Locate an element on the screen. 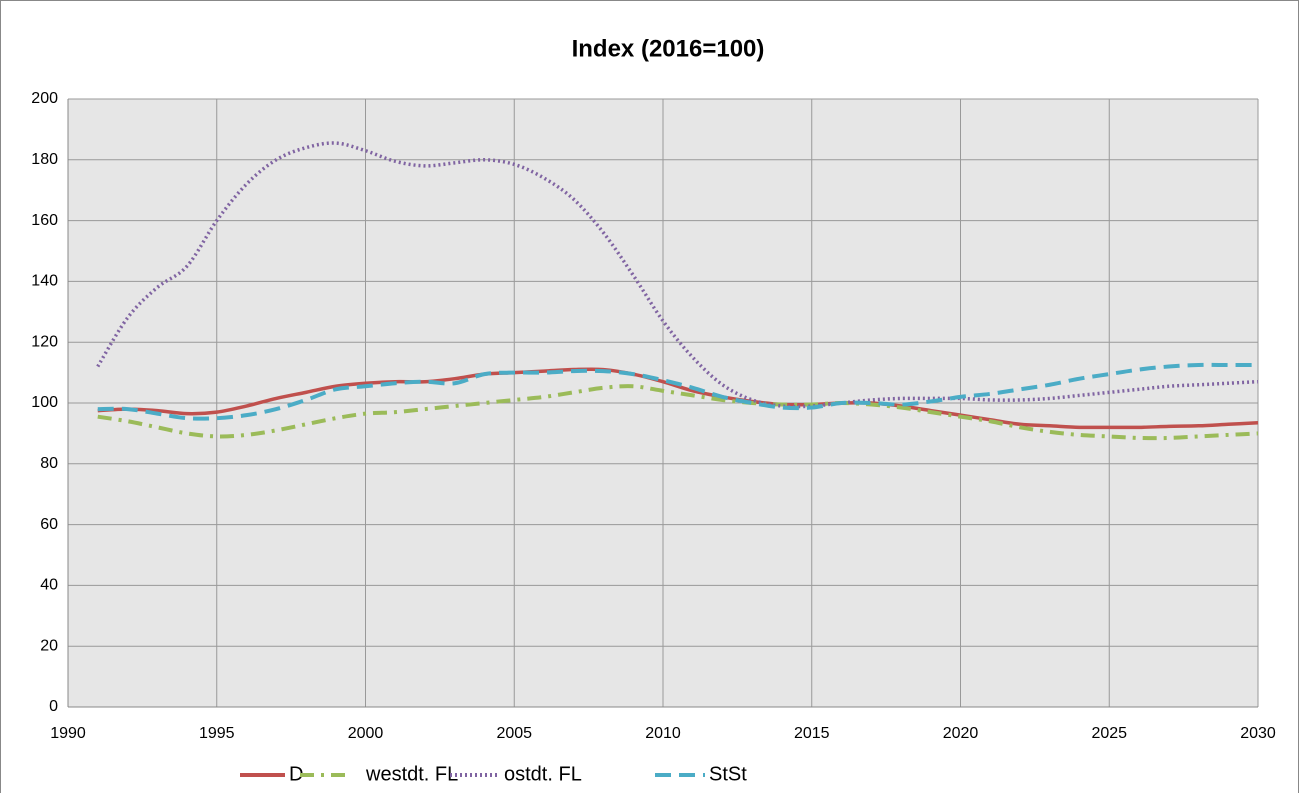 This screenshot has width=1300, height=793. y-tick-label: 200 is located at coordinates (44, 98).